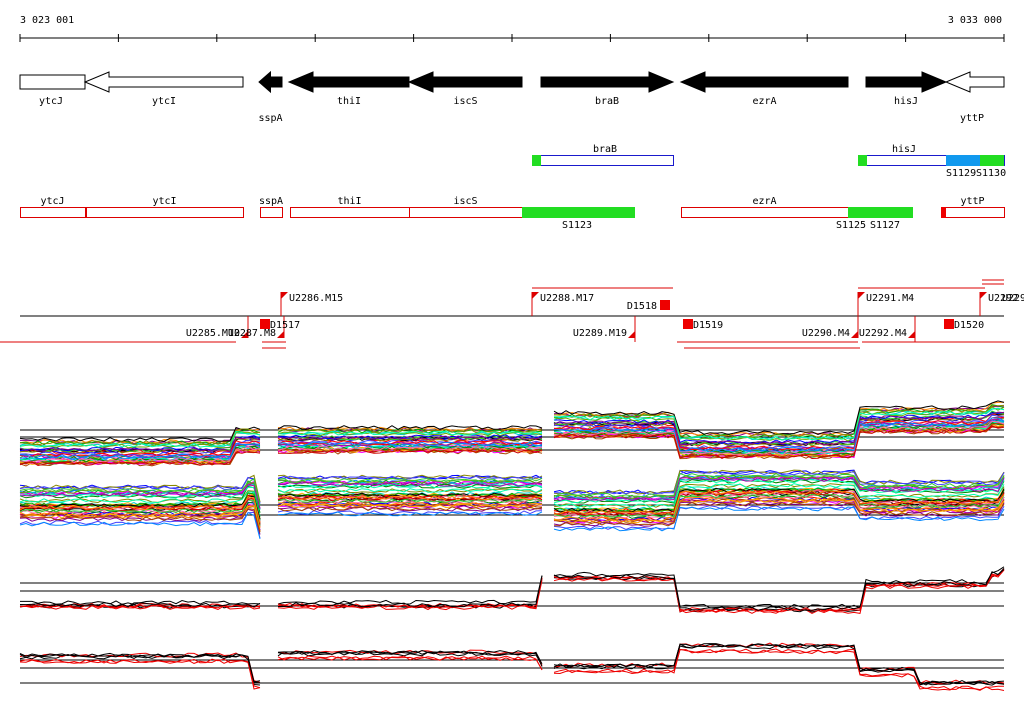  Describe the element at coordinates (885, 225) in the screenshot. I see `segment-id: S1127` at that location.